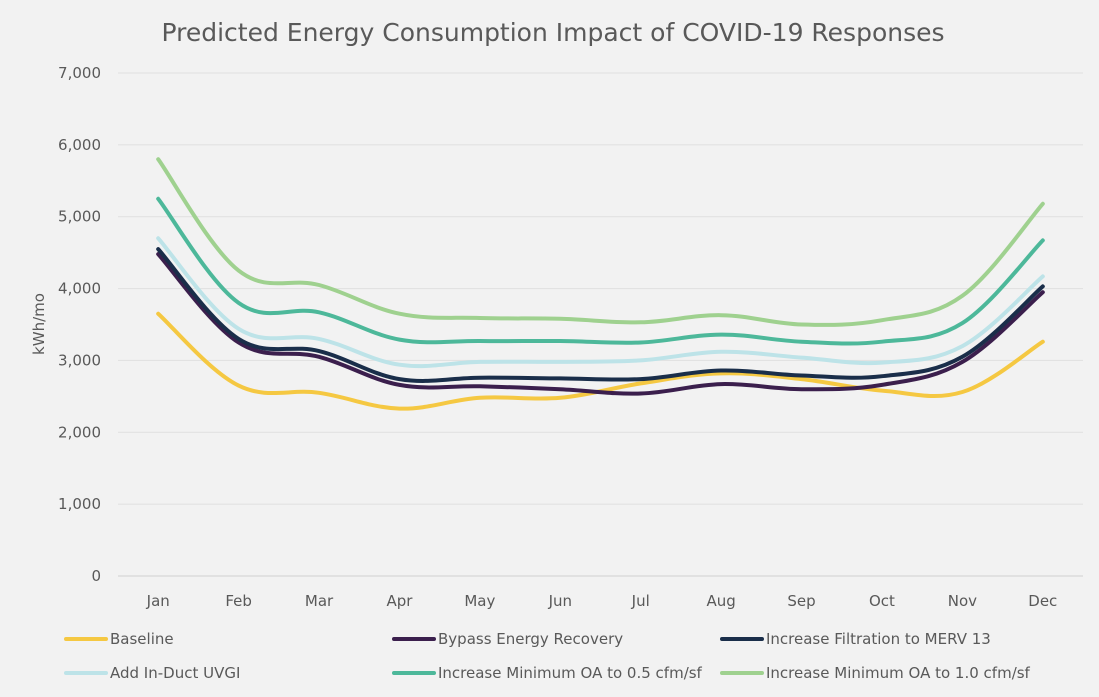  I want to click on y-tick-label: 3,000, so click(79, 360).